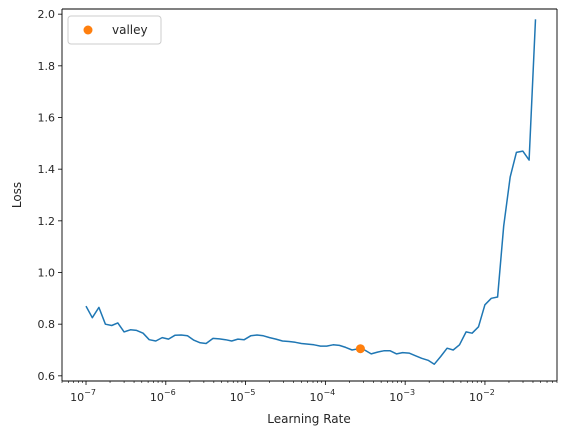 The width and height of the screenshot is (567, 437). I want to click on legend-marker-valley, so click(88, 30).